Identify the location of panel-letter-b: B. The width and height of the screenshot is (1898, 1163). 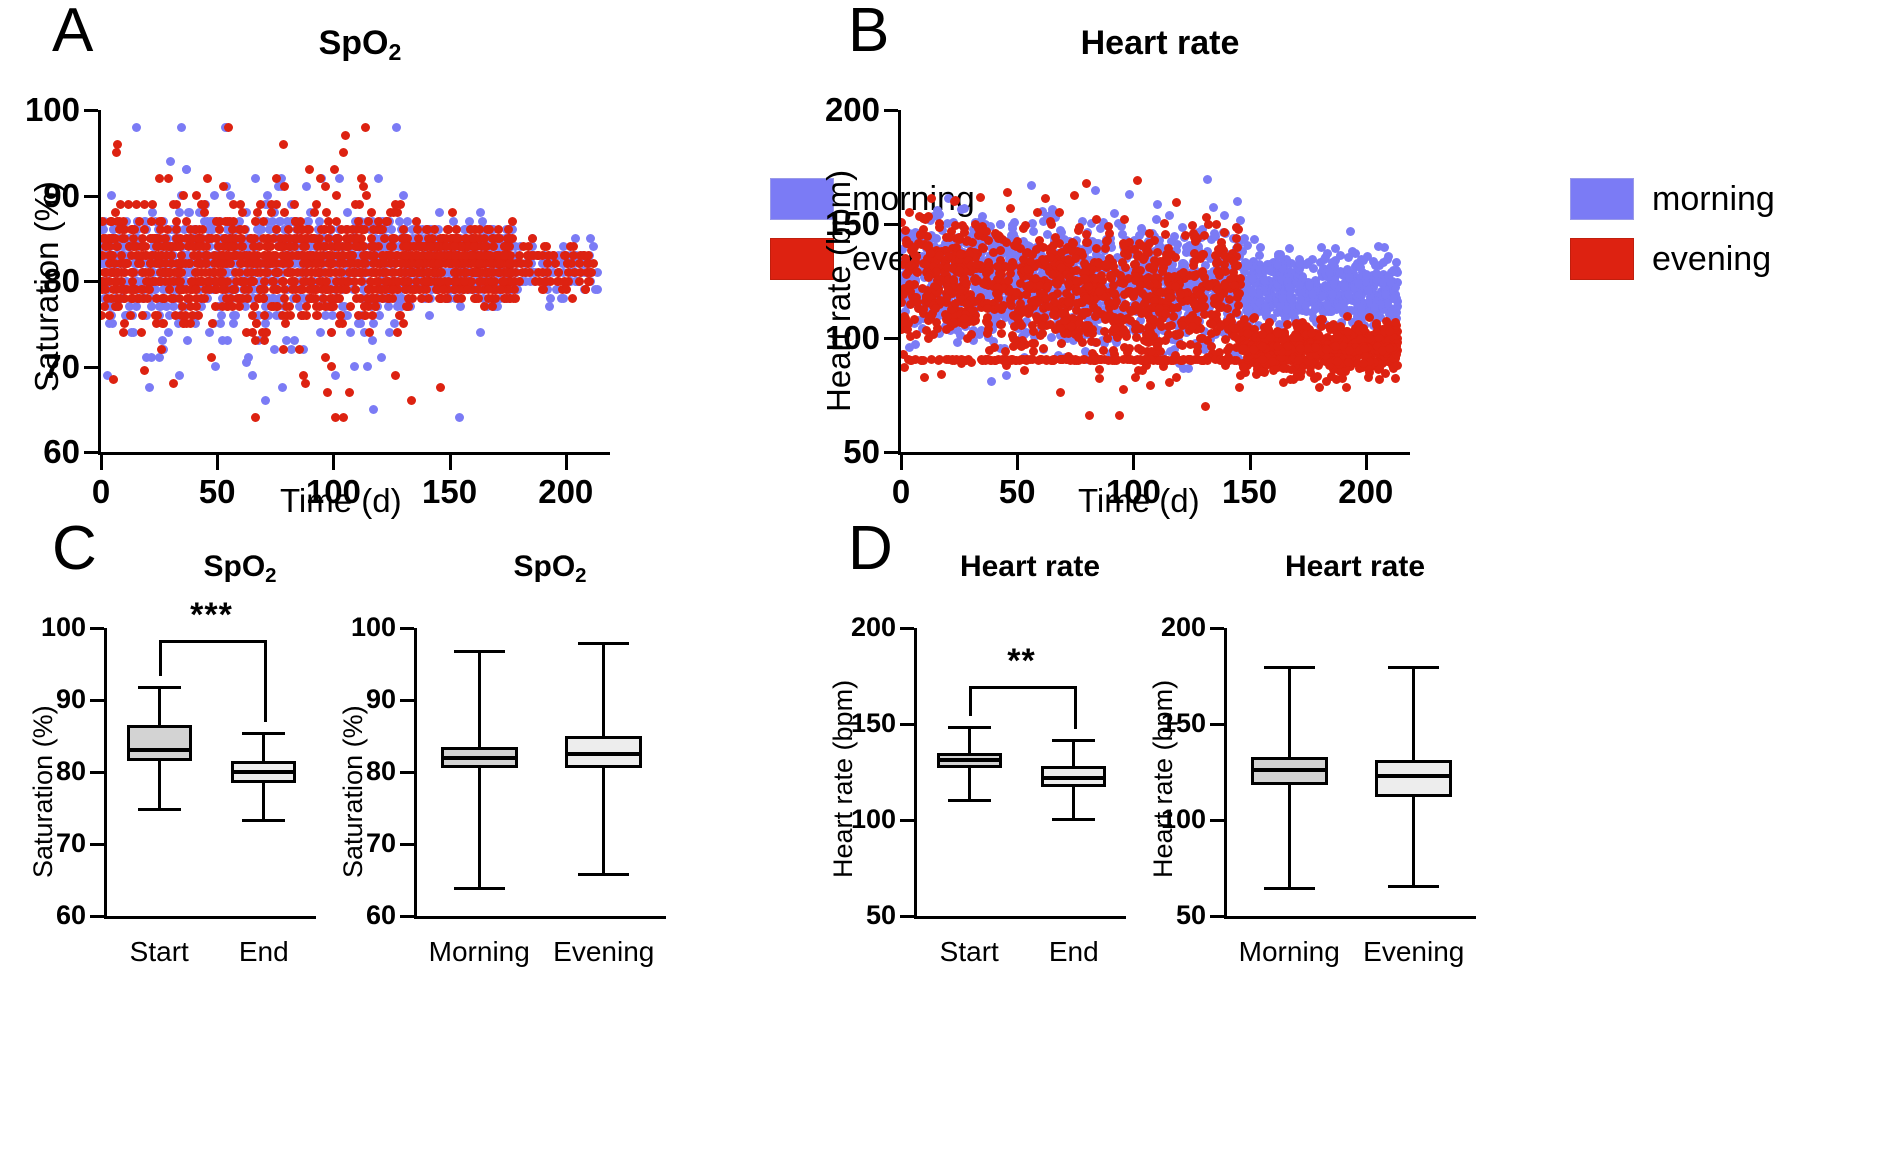
(869, 32).